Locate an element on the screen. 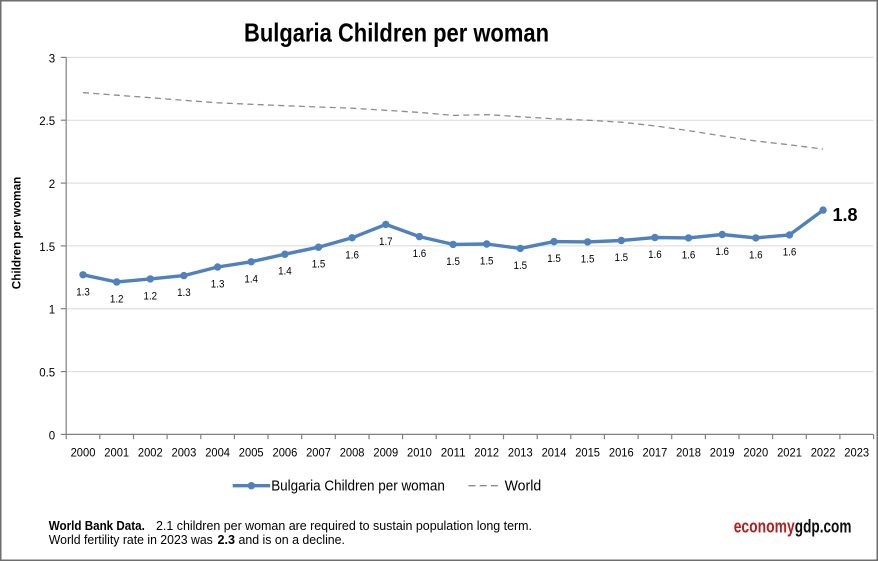  svg-text: 2015 is located at coordinates (587, 452).